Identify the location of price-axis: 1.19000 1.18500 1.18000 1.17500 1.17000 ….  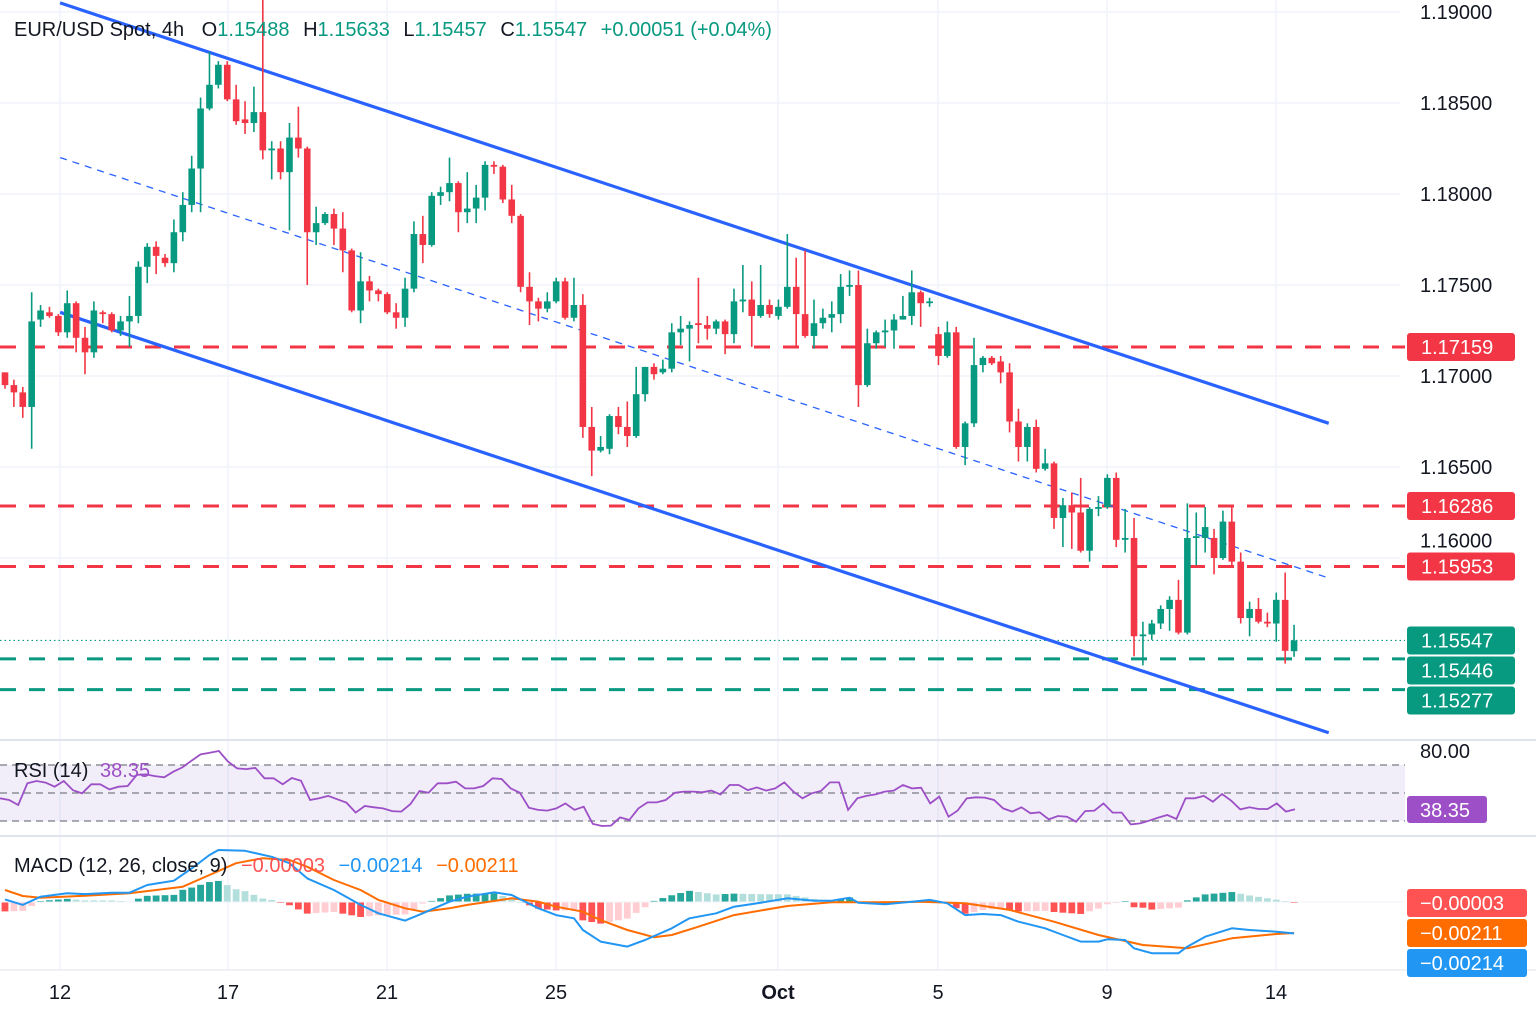
(1456, 277).